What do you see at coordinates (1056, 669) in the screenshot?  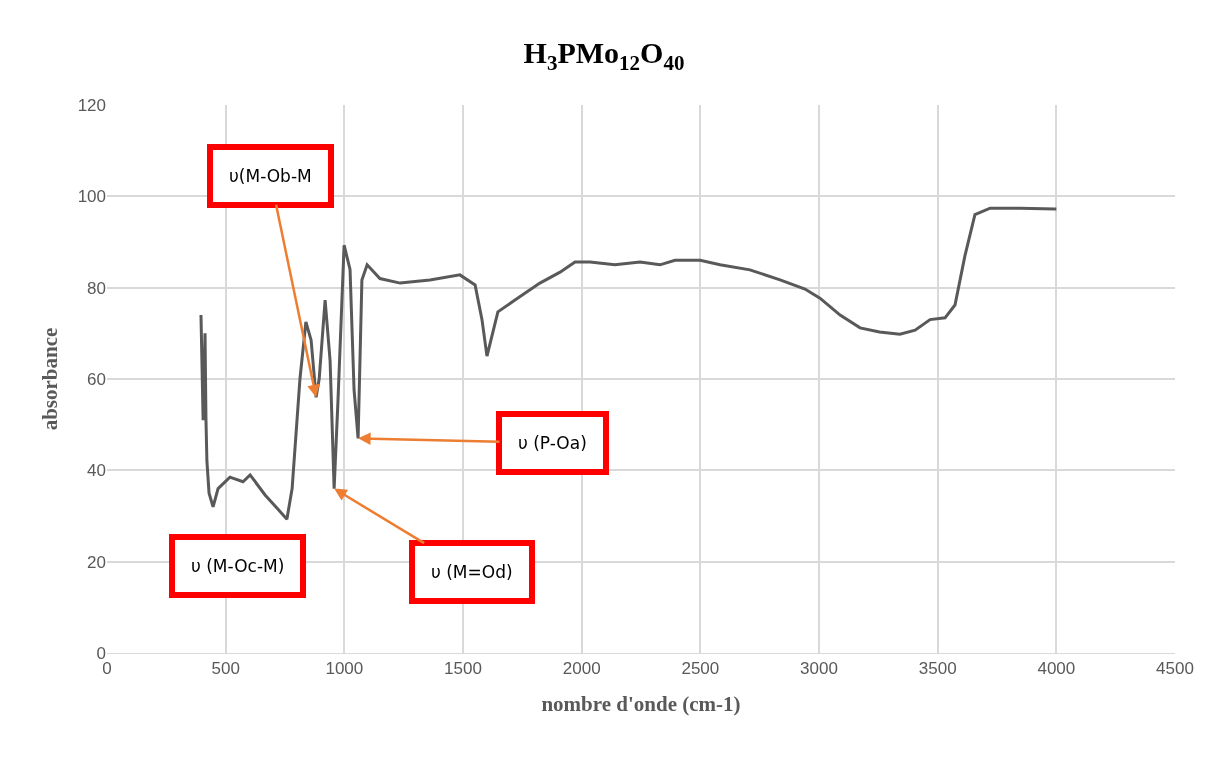 I see `x-tick-label: 4000` at bounding box center [1056, 669].